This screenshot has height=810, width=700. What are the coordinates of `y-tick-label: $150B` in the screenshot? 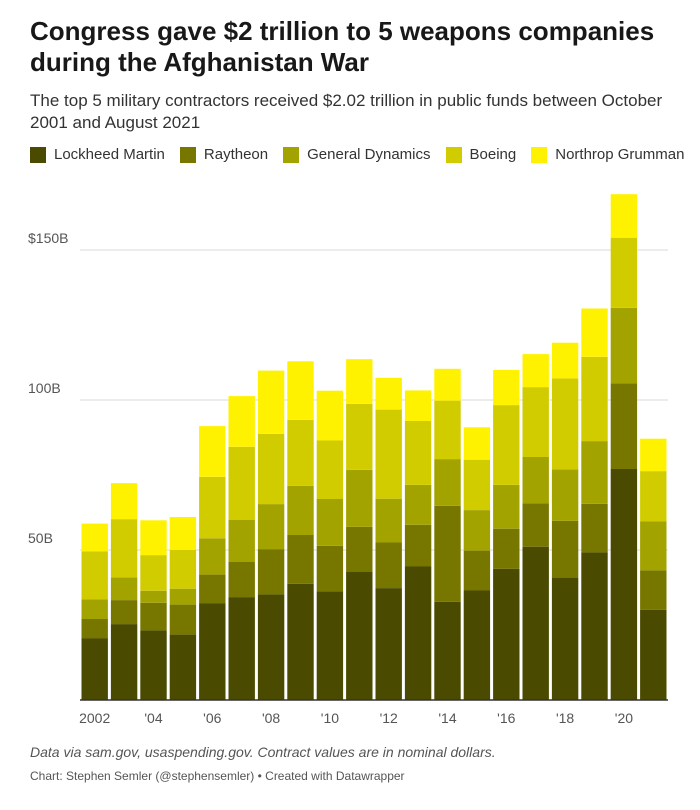 It's located at (48, 238).